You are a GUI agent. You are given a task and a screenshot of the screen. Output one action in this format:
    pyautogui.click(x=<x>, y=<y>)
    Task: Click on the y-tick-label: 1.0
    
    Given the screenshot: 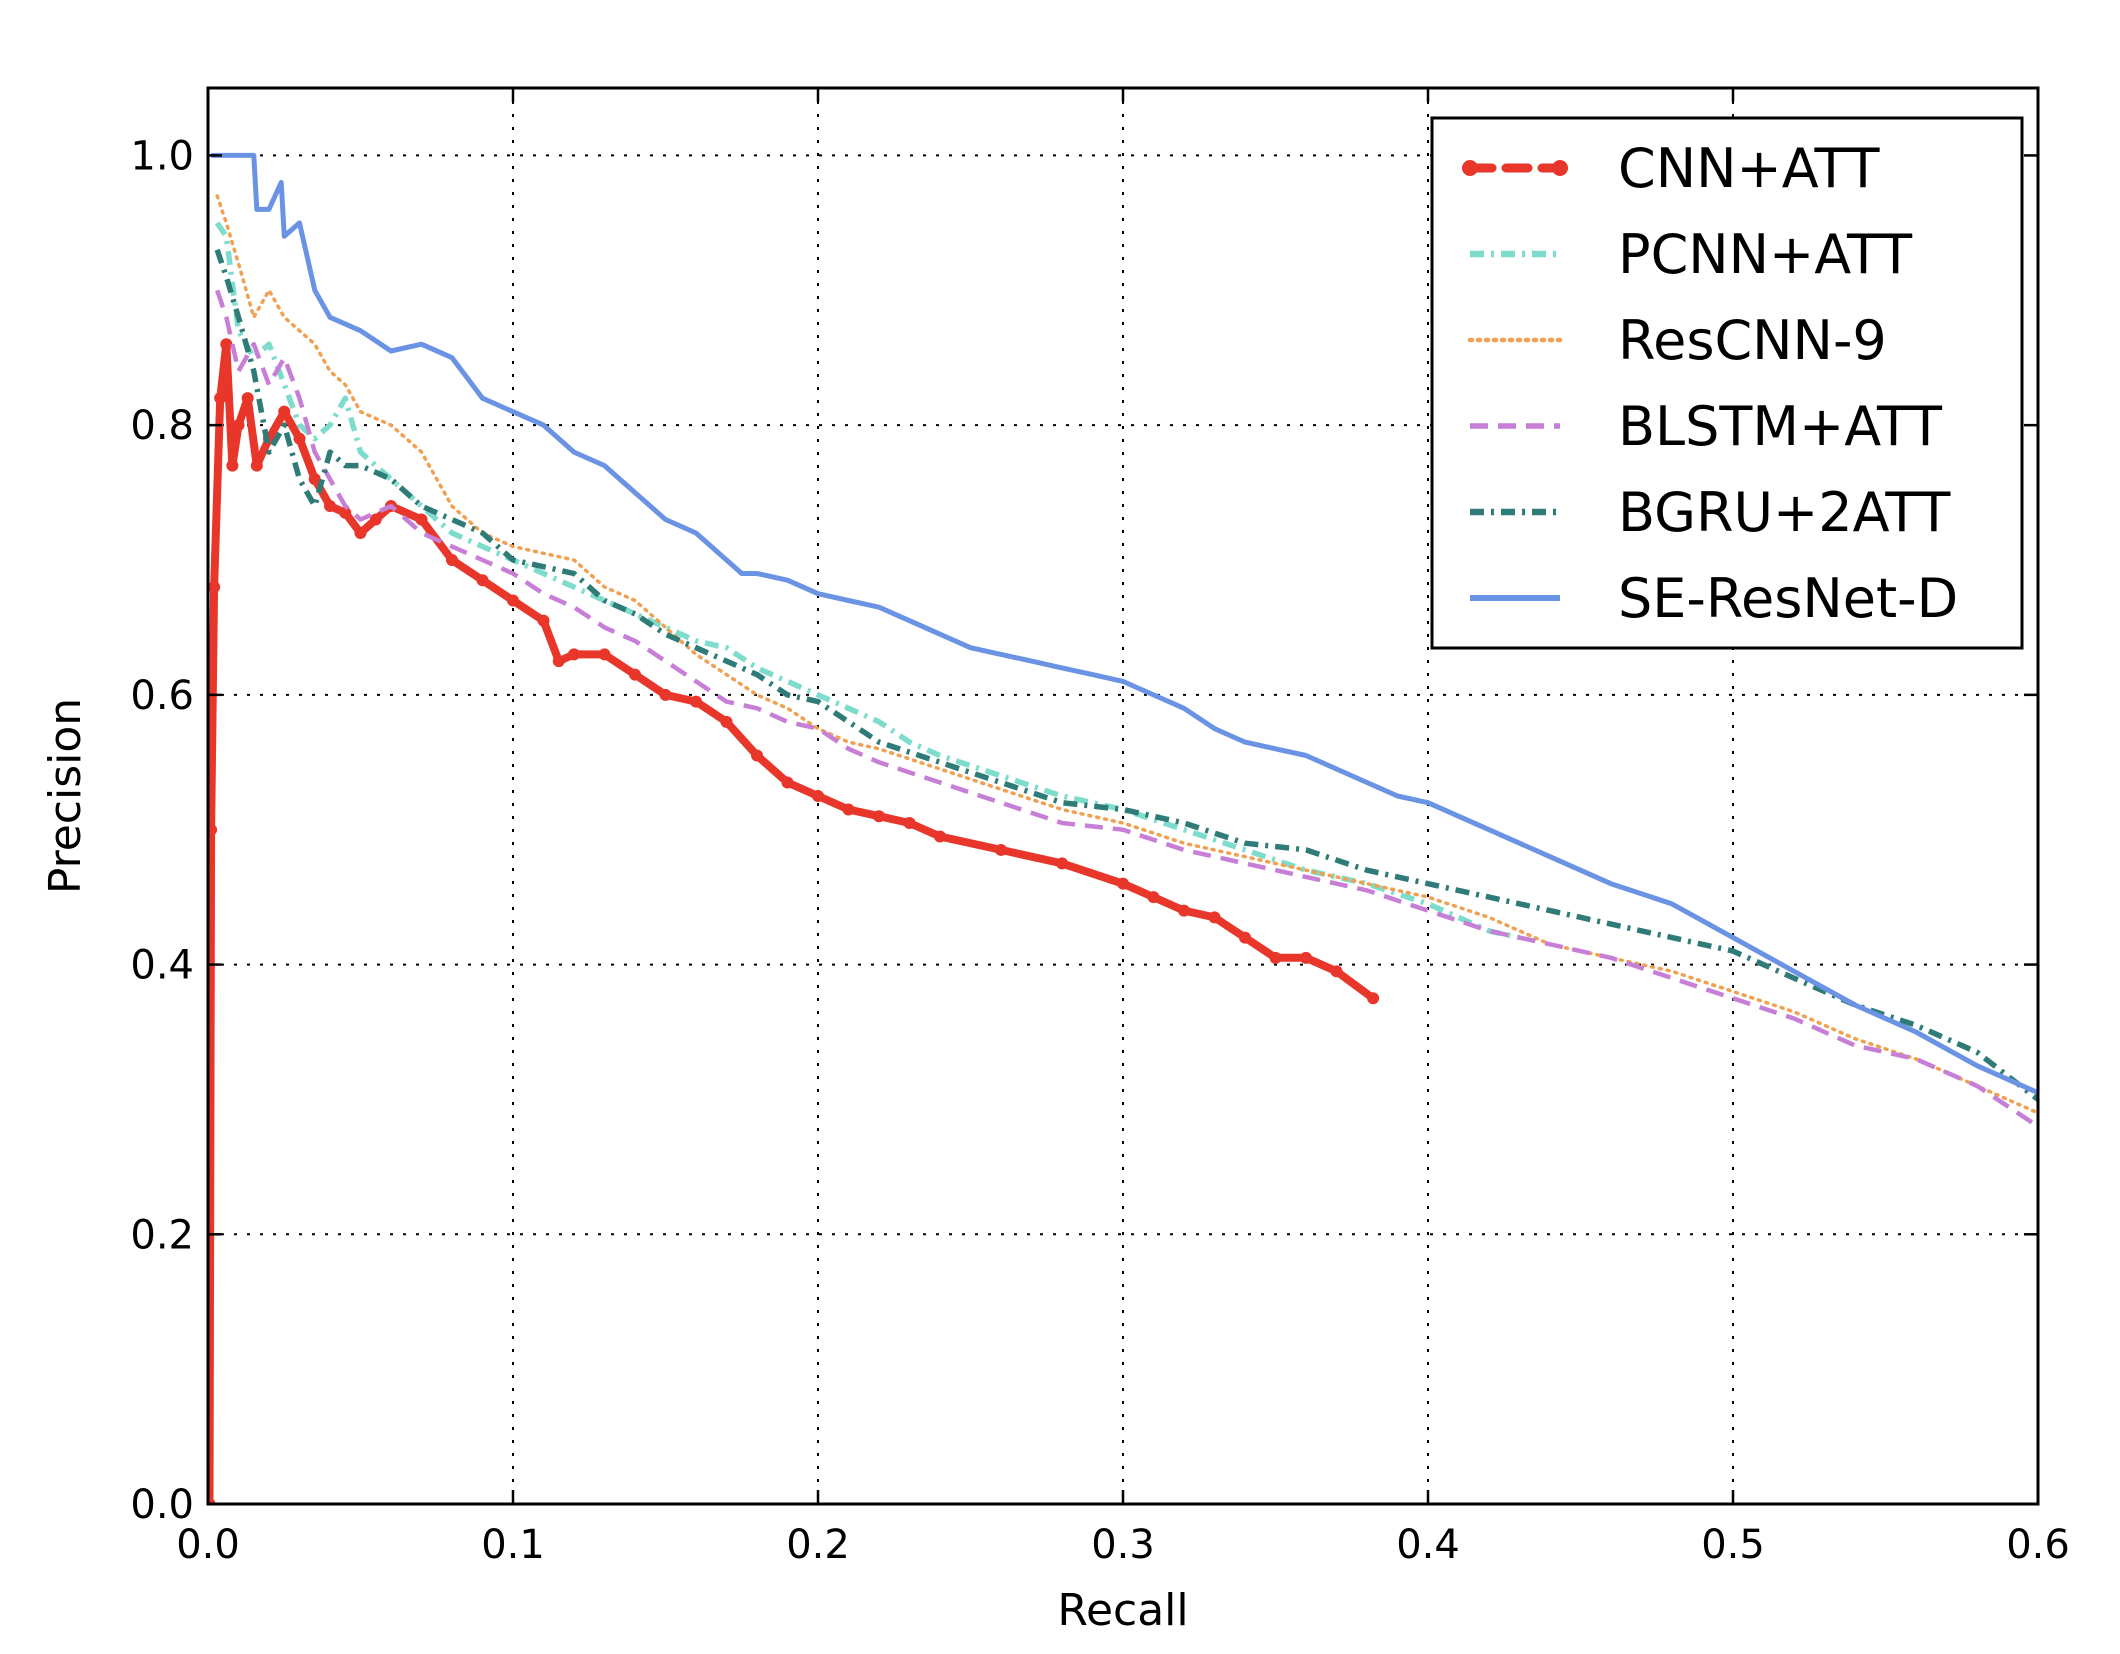 What is the action you would take?
    pyautogui.click(x=162, y=156)
    